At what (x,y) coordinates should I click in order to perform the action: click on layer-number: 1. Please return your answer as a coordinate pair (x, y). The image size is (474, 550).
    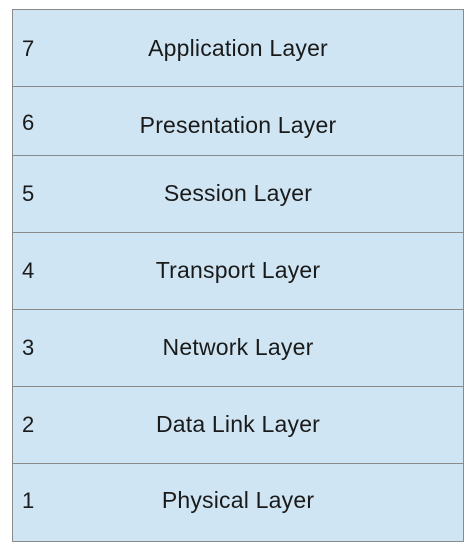
    Looking at the image, I should click on (28, 500).